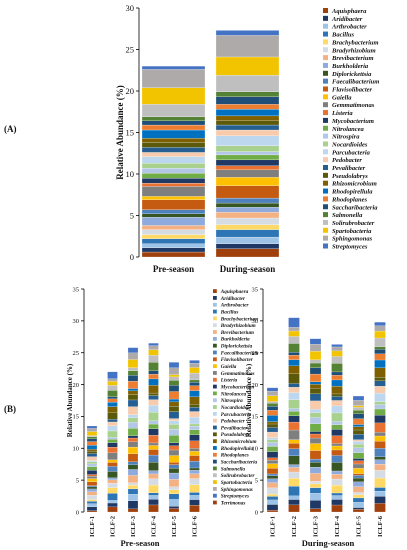 The height and width of the screenshot is (550, 407). Describe the element at coordinates (349, 168) in the screenshot. I see `legend-label: Pevalibacter` at that location.